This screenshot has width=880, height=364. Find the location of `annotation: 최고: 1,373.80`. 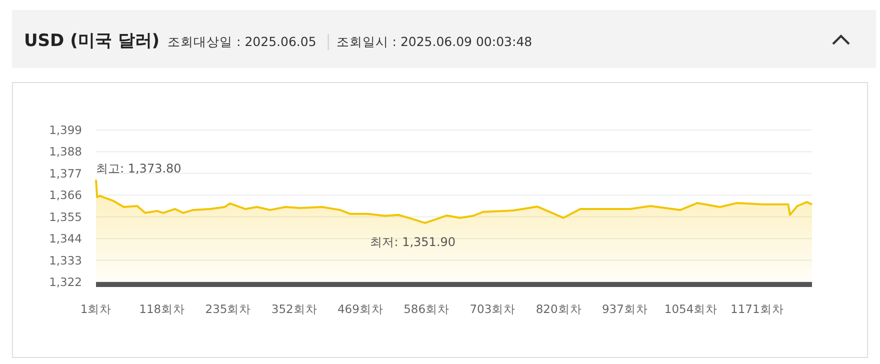

annotation: 최고: 1,373.80 is located at coordinates (139, 169).